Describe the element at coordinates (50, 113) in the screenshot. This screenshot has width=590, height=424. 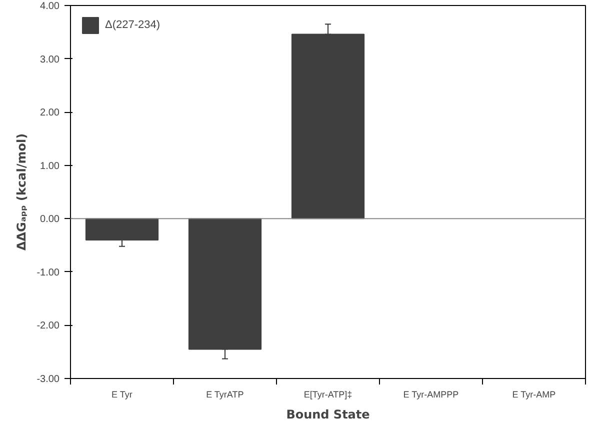
I see `y-tick-label: 2.00` at that location.